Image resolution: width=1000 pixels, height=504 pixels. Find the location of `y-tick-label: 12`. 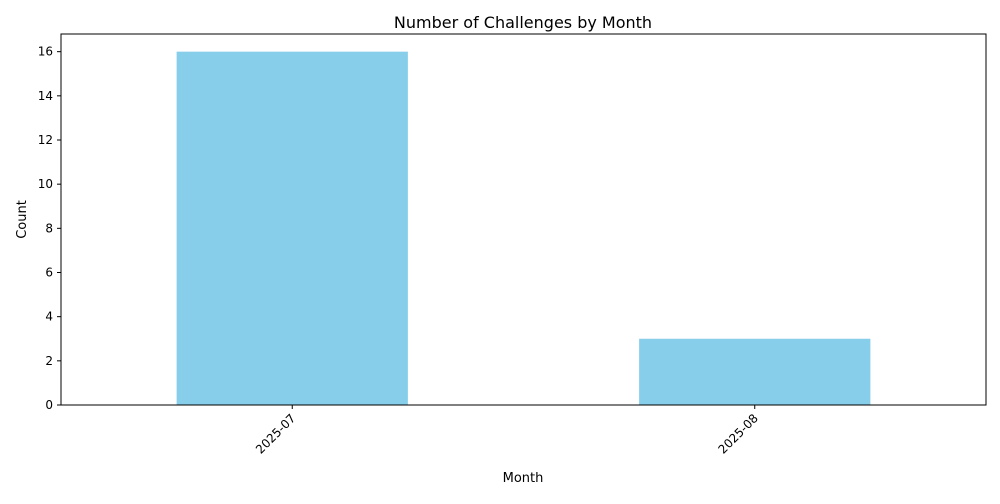

y-tick-label: 12 is located at coordinates (45, 140).